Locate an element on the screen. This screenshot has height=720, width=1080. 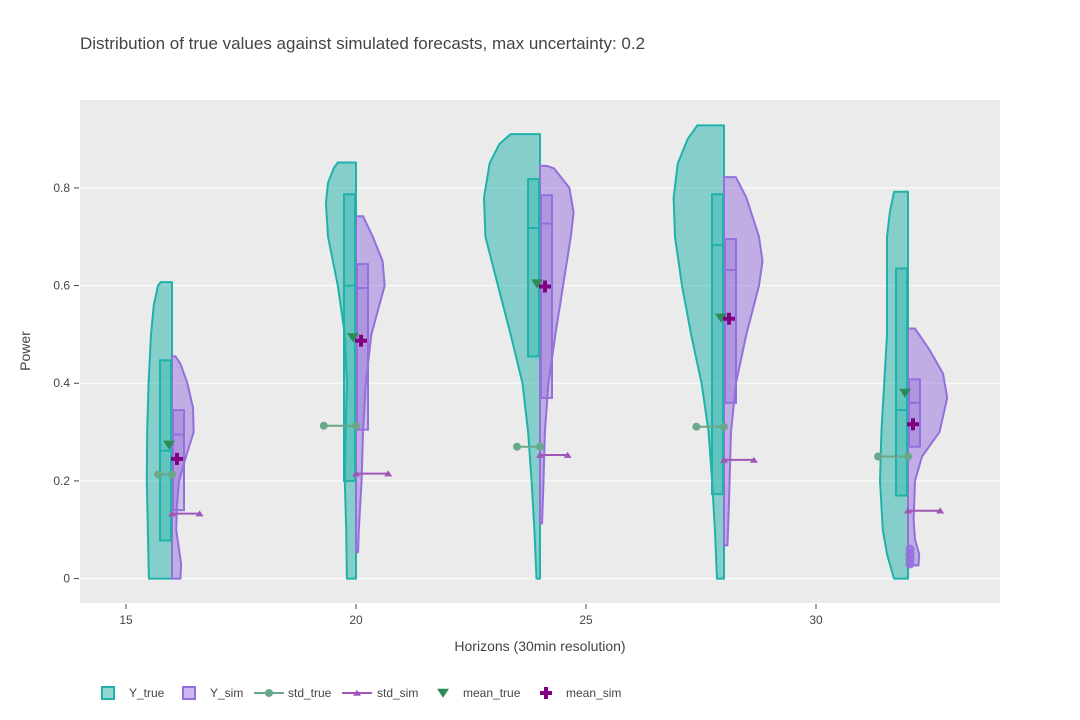
y-tick-label: 0.4 is located at coordinates (61, 383).